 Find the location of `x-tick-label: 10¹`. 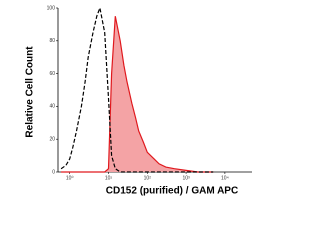

x-tick-label: 10¹ is located at coordinates (109, 178).